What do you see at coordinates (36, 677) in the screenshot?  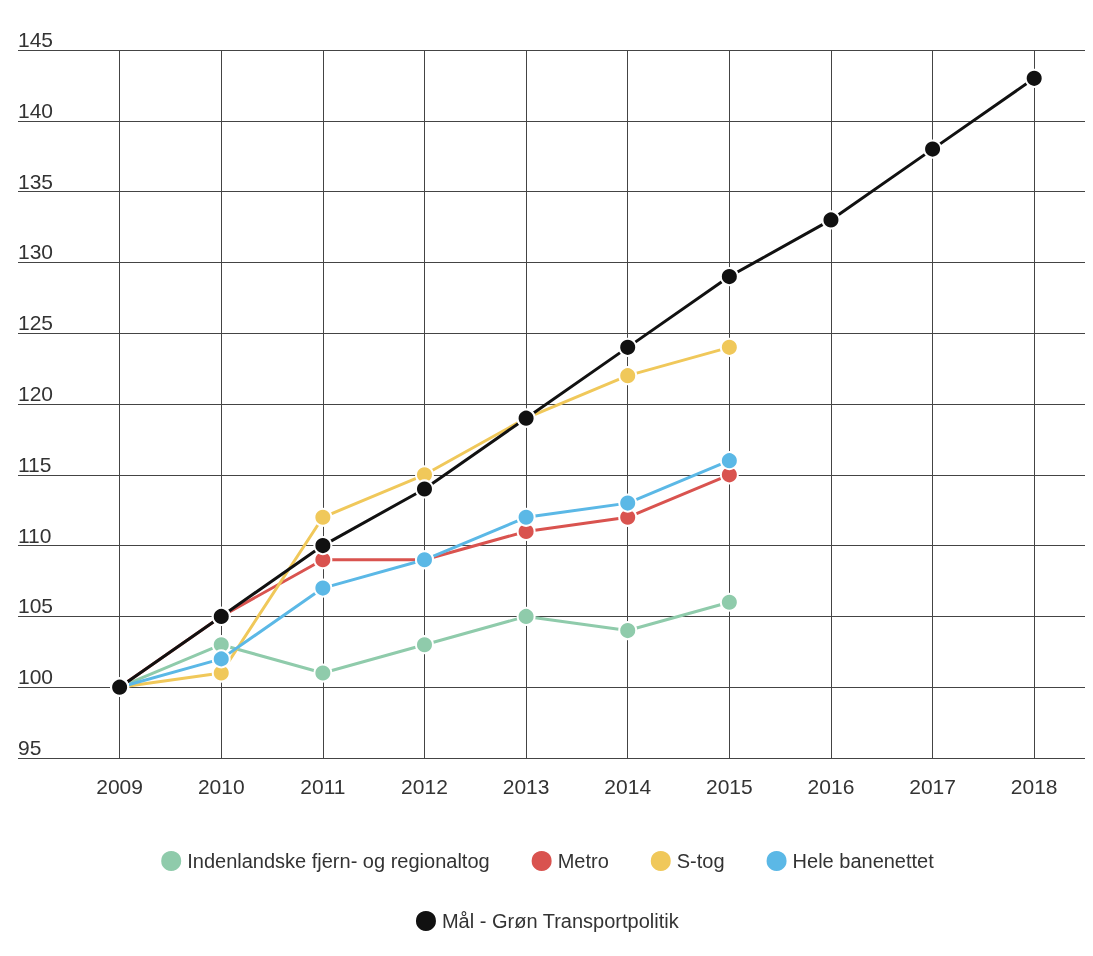 I see `y-tick-label: 100` at bounding box center [36, 677].